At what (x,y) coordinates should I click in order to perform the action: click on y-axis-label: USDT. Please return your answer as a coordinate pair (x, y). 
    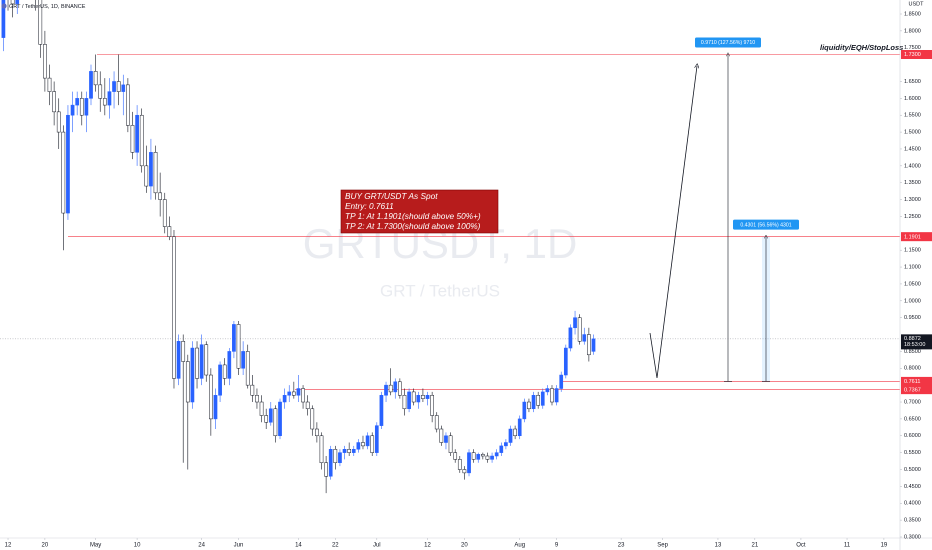
    Looking at the image, I should click on (917, 4).